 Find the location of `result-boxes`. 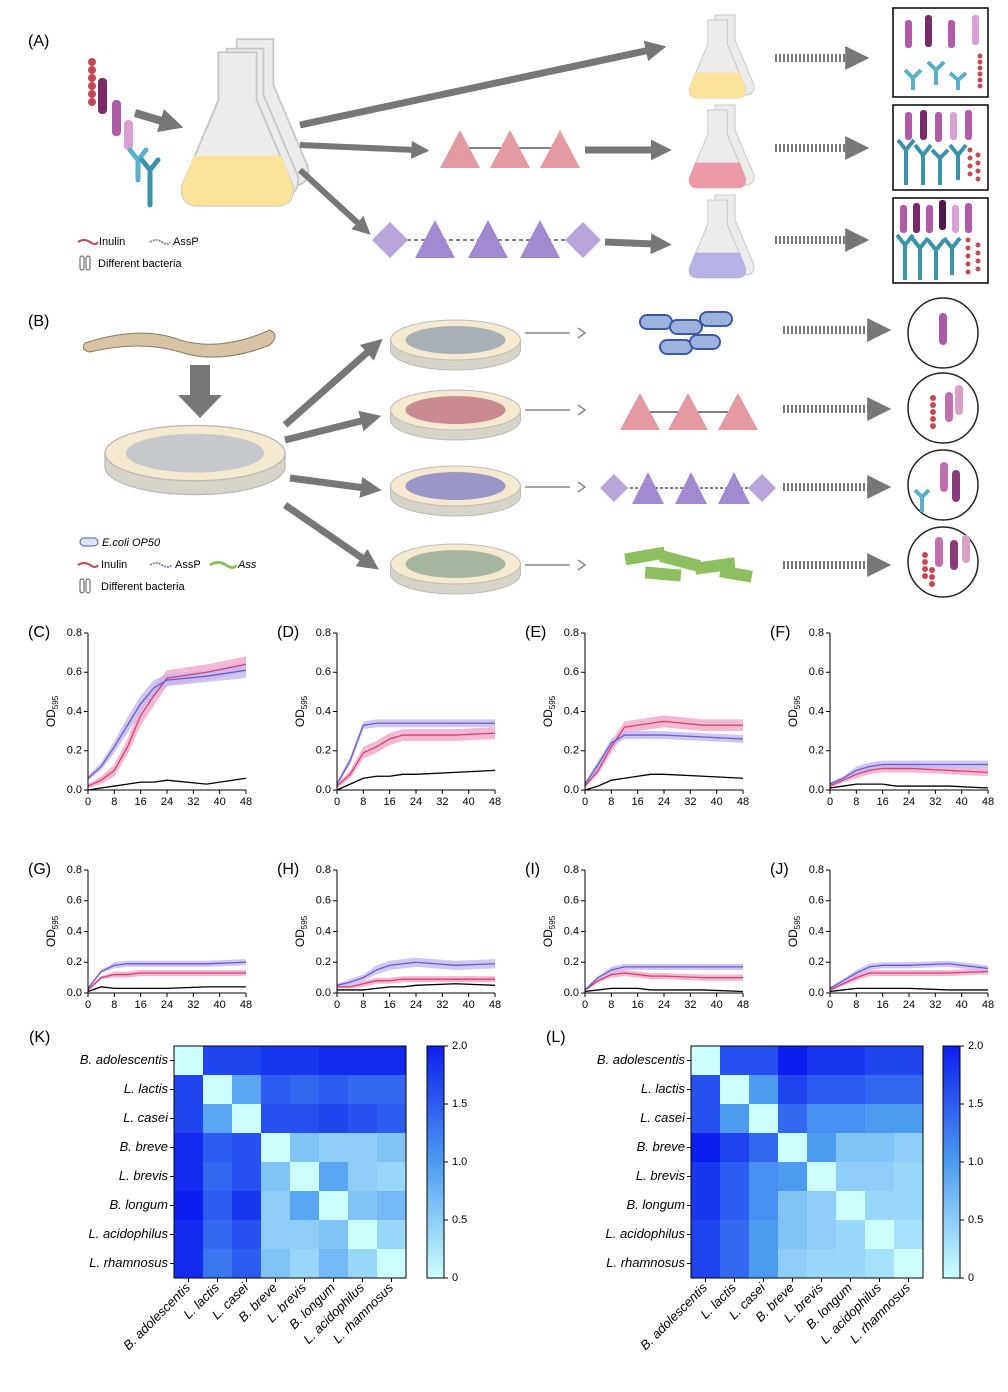

result-boxes is located at coordinates (940, 145).